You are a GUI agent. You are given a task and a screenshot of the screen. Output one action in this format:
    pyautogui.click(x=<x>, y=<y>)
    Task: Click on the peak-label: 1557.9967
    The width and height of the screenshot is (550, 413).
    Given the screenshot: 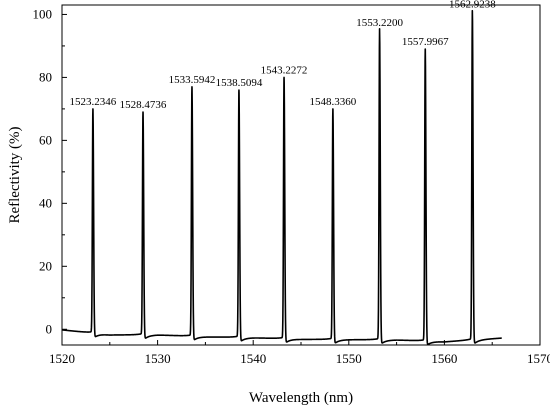 What is the action you would take?
    pyautogui.click(x=425, y=42)
    